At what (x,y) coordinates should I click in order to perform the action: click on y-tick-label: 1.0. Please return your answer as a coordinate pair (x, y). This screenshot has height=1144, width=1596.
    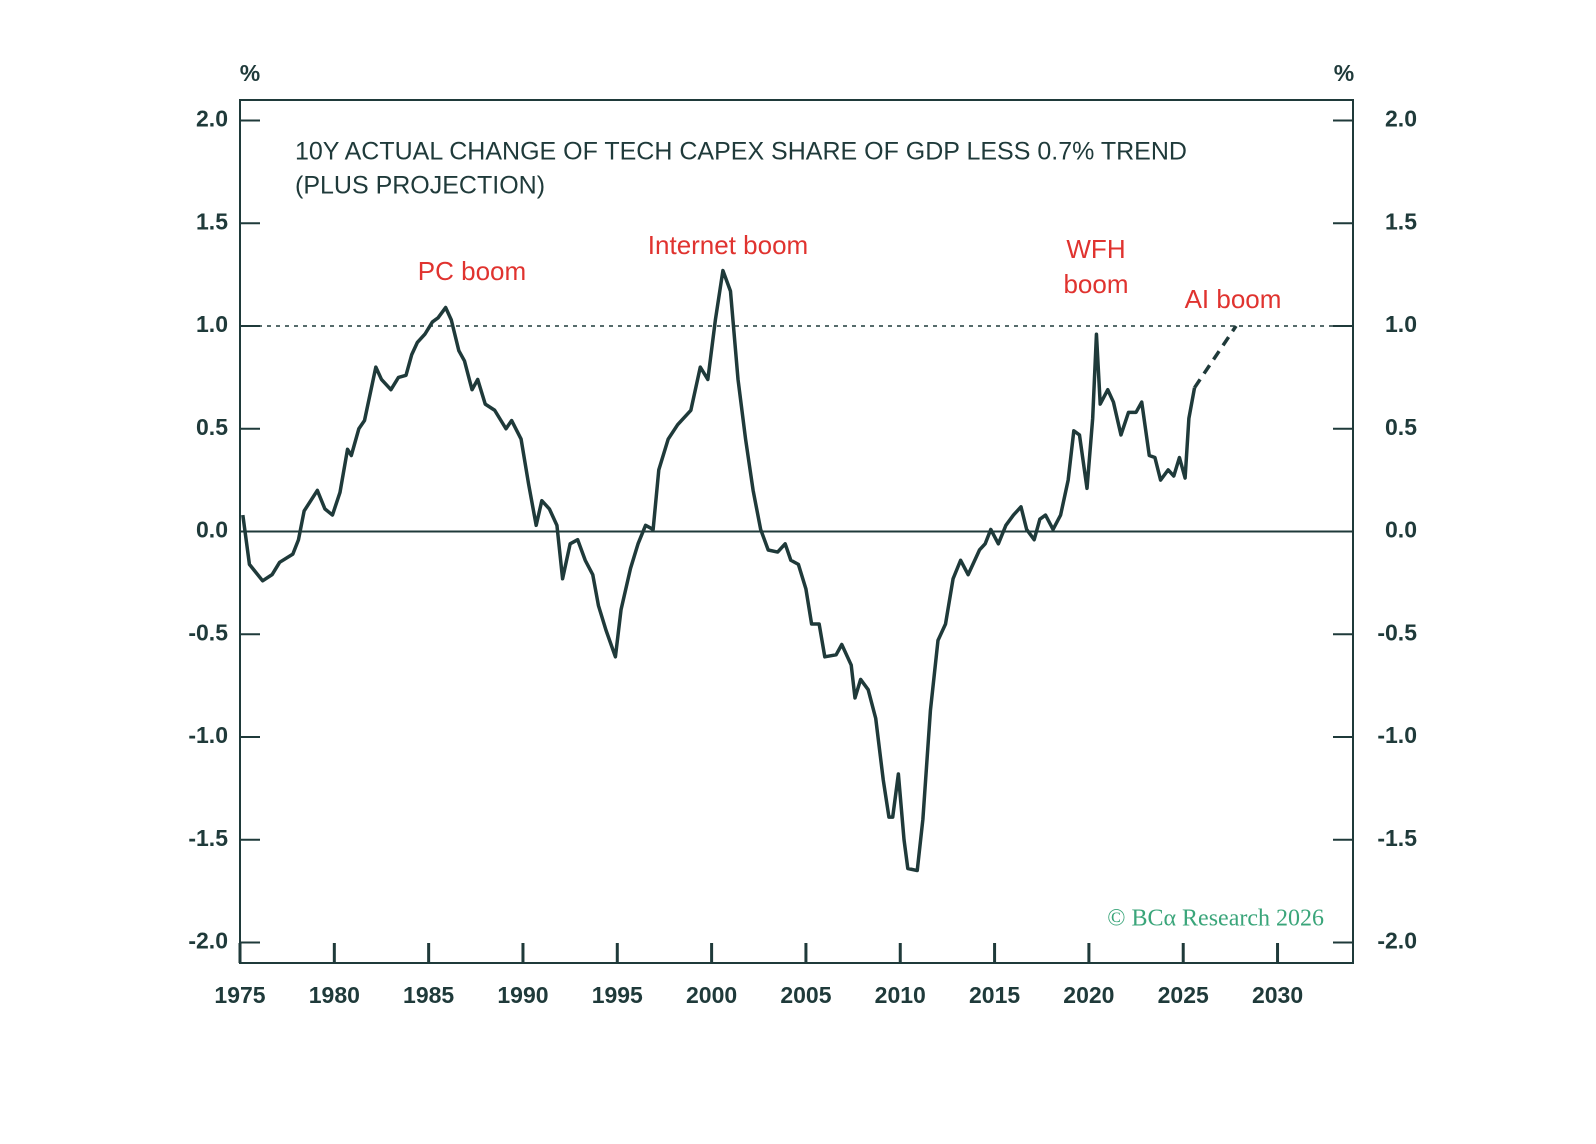
    Looking at the image, I should click on (212, 324).